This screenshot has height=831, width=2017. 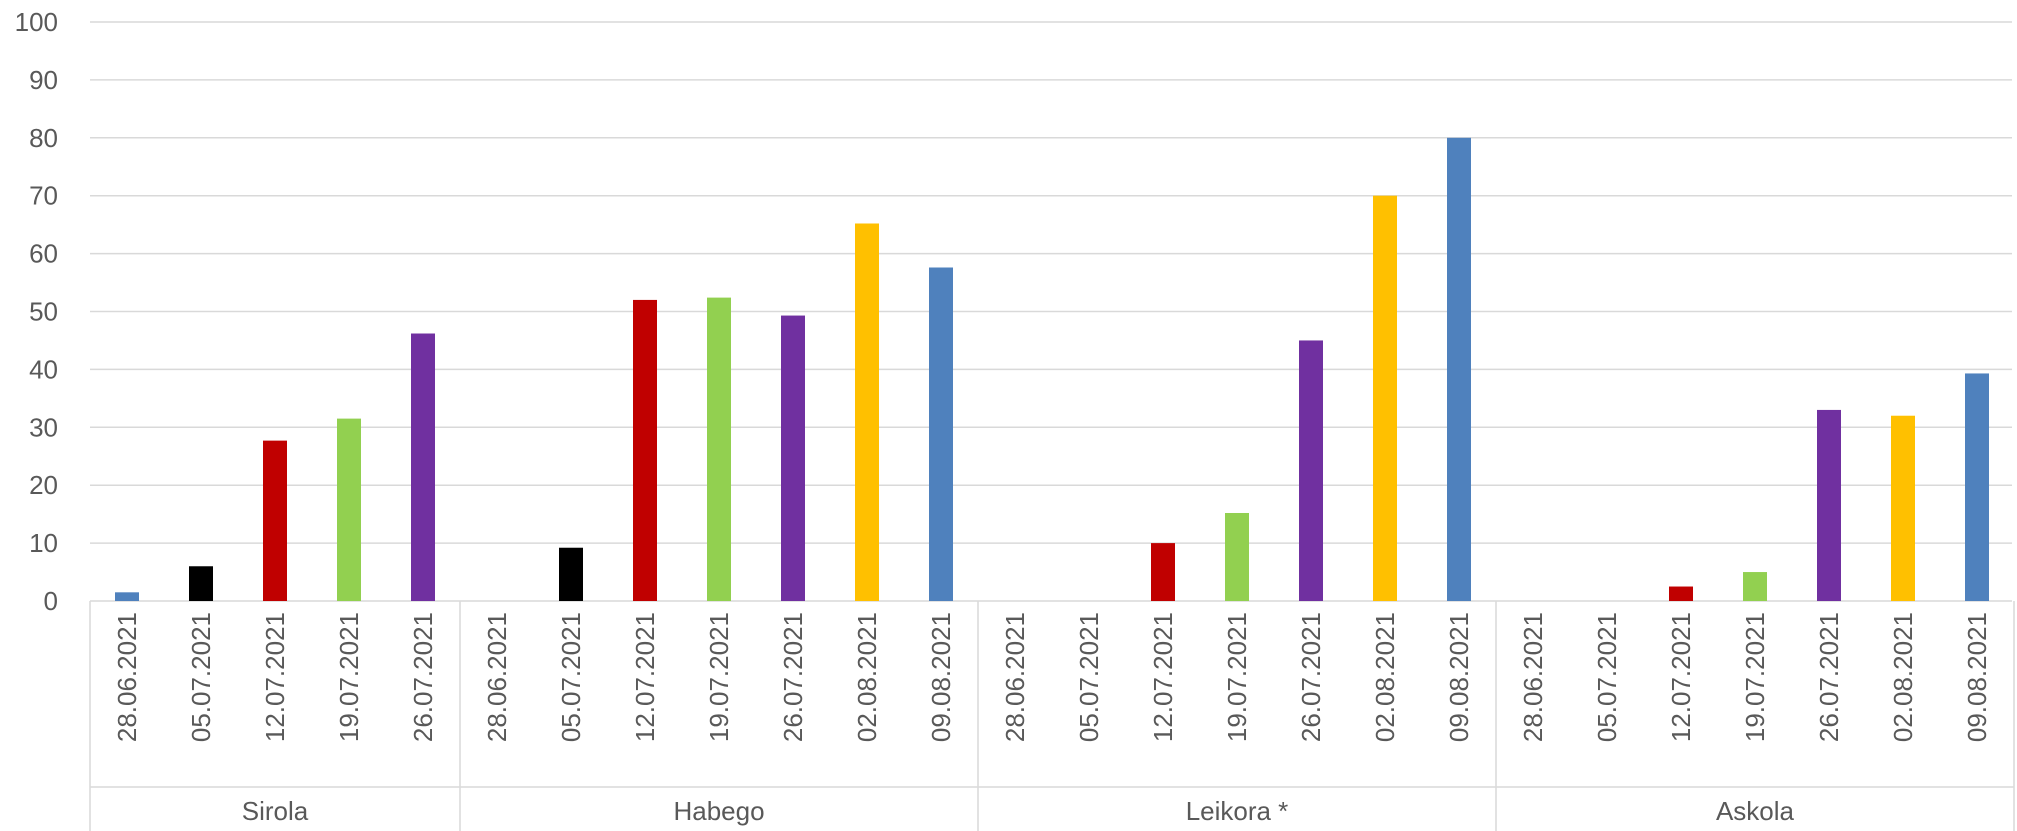 I want to click on group-label: Habego, so click(x=718, y=811).